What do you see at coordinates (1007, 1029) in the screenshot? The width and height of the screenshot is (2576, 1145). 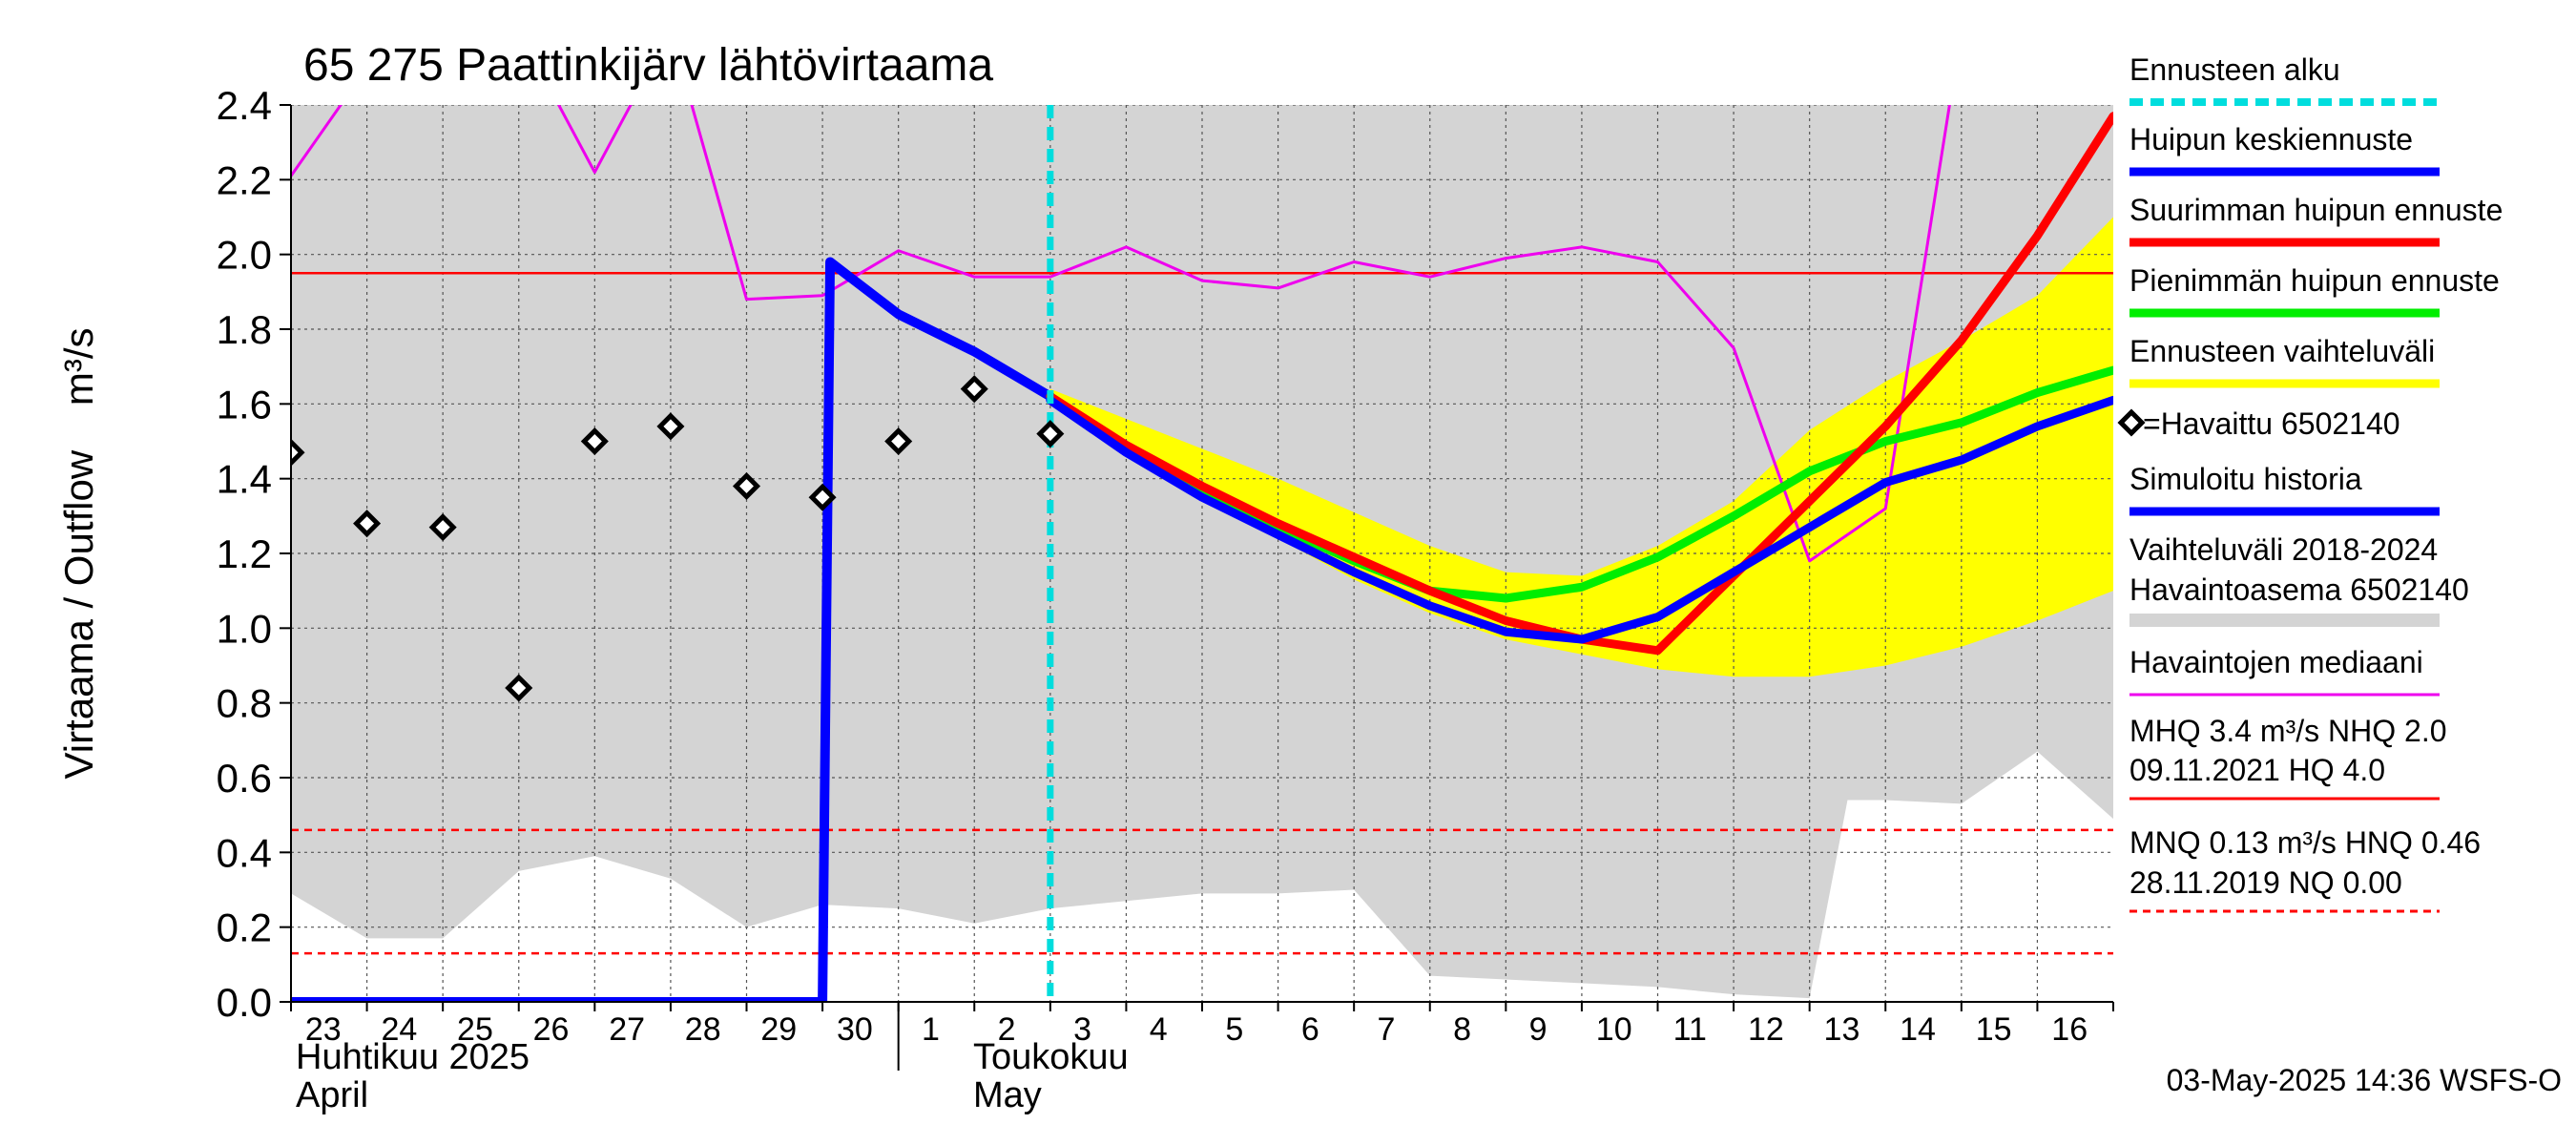 I see `x-tick-label: 2` at bounding box center [1007, 1029].